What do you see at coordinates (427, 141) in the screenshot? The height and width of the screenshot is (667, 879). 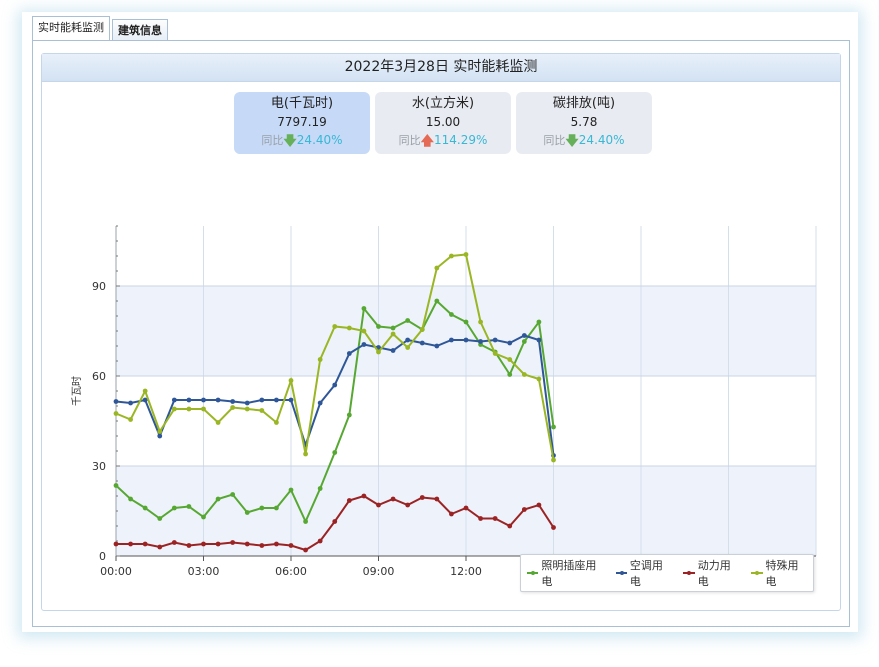 I see `arrow-up-icon: 🡅` at bounding box center [427, 141].